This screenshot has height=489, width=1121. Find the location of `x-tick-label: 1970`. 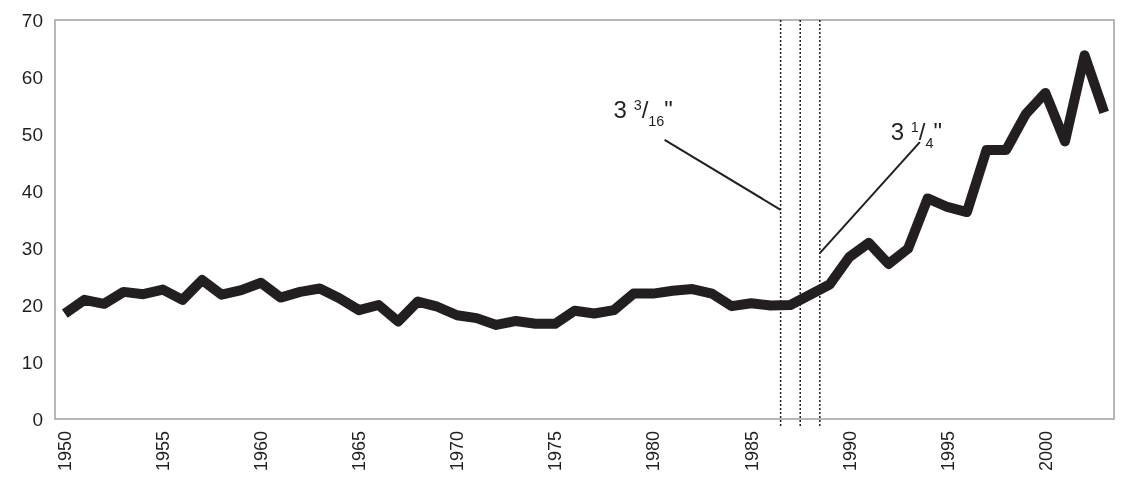

x-tick-label: 1970 is located at coordinates (457, 451).